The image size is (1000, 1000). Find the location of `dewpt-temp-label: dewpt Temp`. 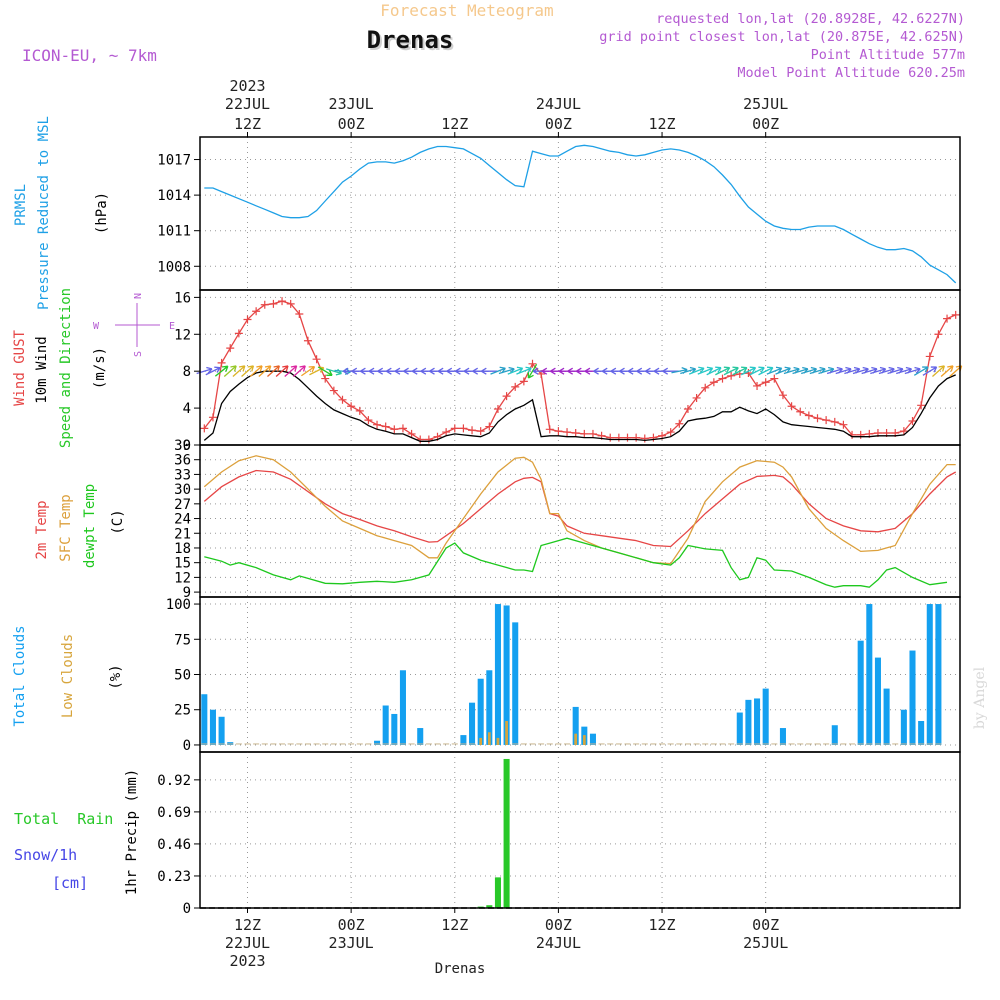

dewpt-temp-label: dewpt Temp is located at coordinates (90, 526).